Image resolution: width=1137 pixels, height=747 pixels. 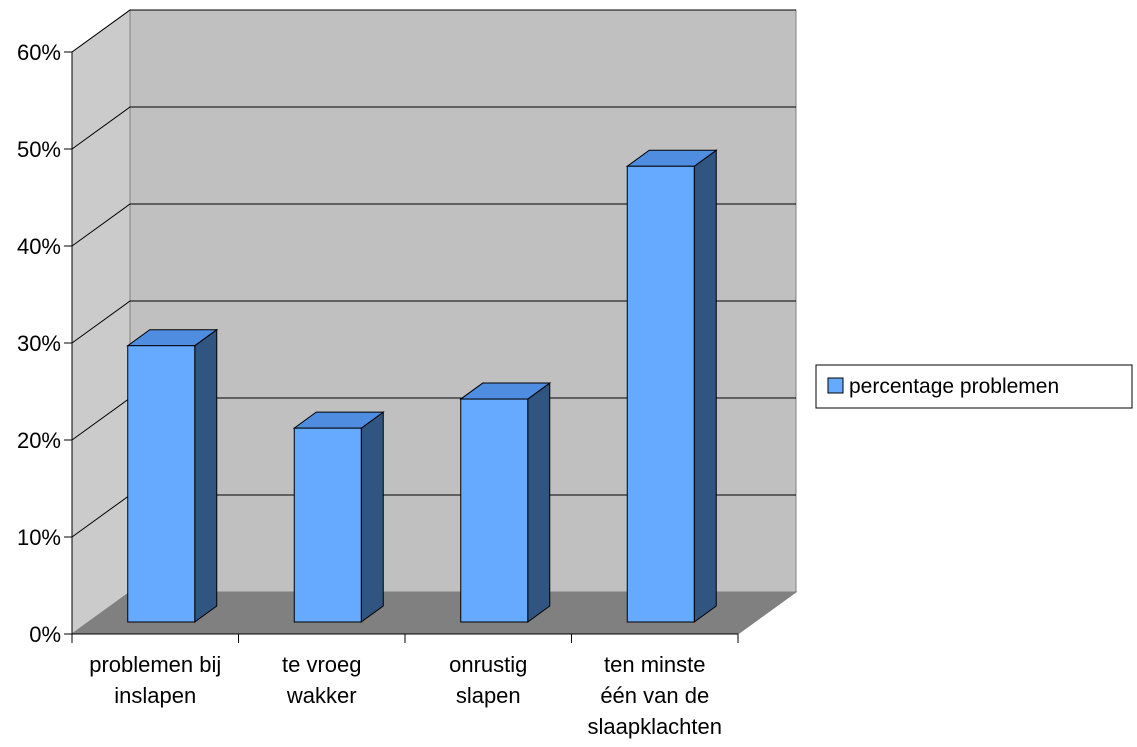 What do you see at coordinates (954, 386) in the screenshot?
I see `legend-label: percentage problemen` at bounding box center [954, 386].